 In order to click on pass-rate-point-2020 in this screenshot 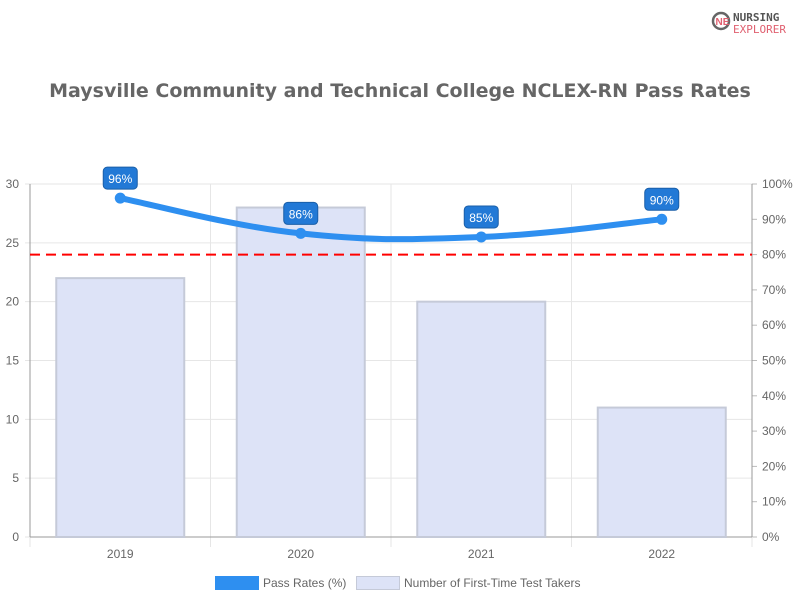, I will do `click(301, 233)`.